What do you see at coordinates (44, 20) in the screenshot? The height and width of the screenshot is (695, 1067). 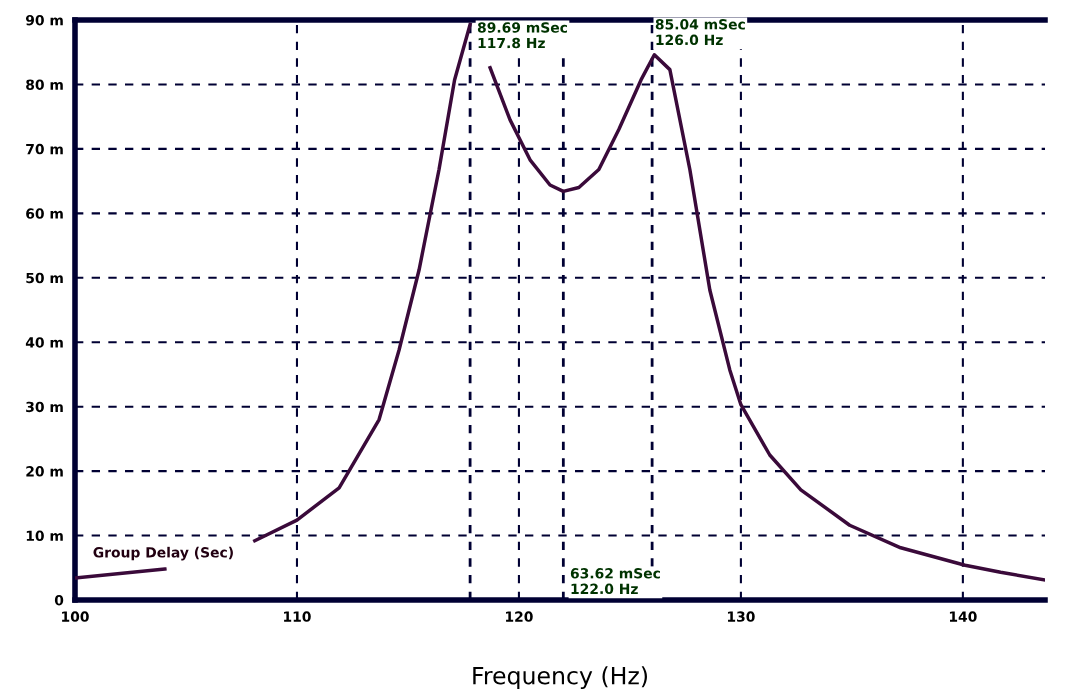 I see `y-tick-label: 90 m` at bounding box center [44, 20].